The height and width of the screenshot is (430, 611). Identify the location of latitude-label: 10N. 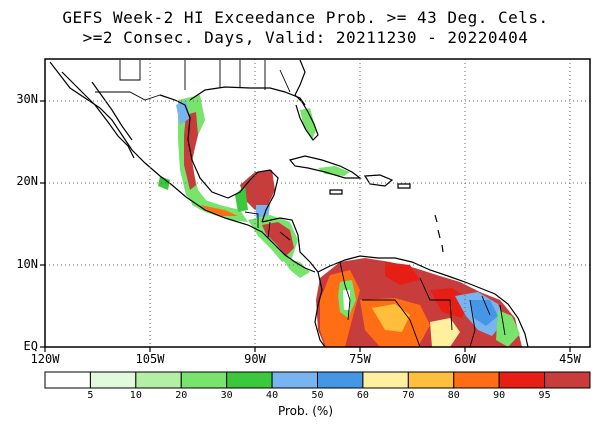
(27, 263).